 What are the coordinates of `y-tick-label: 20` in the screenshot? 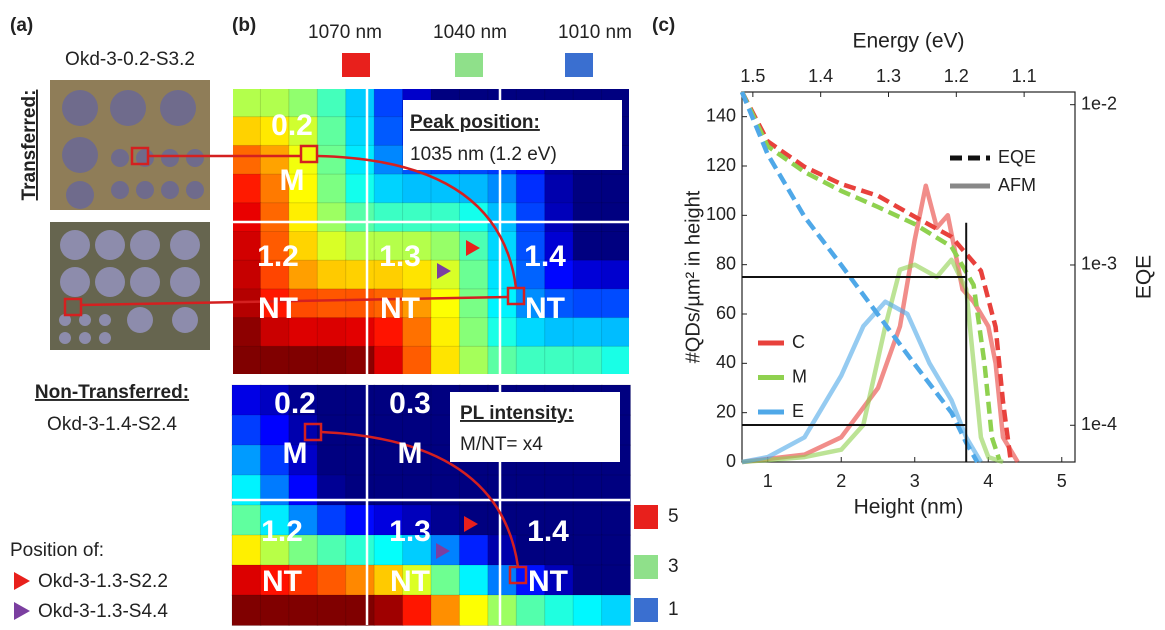 It's located at (726, 411).